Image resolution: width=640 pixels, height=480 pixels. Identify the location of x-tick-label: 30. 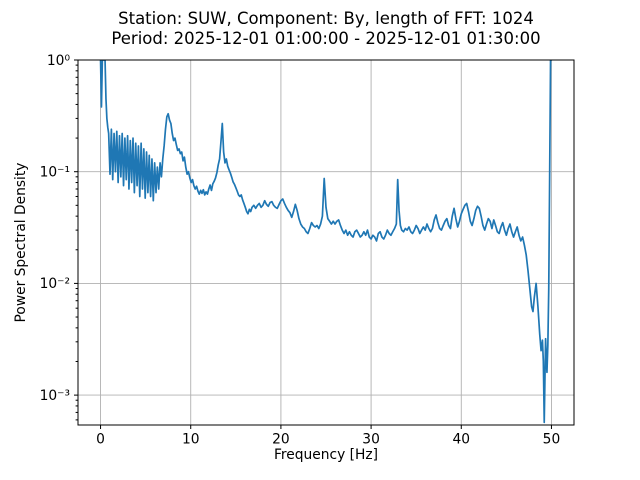
(371, 440).